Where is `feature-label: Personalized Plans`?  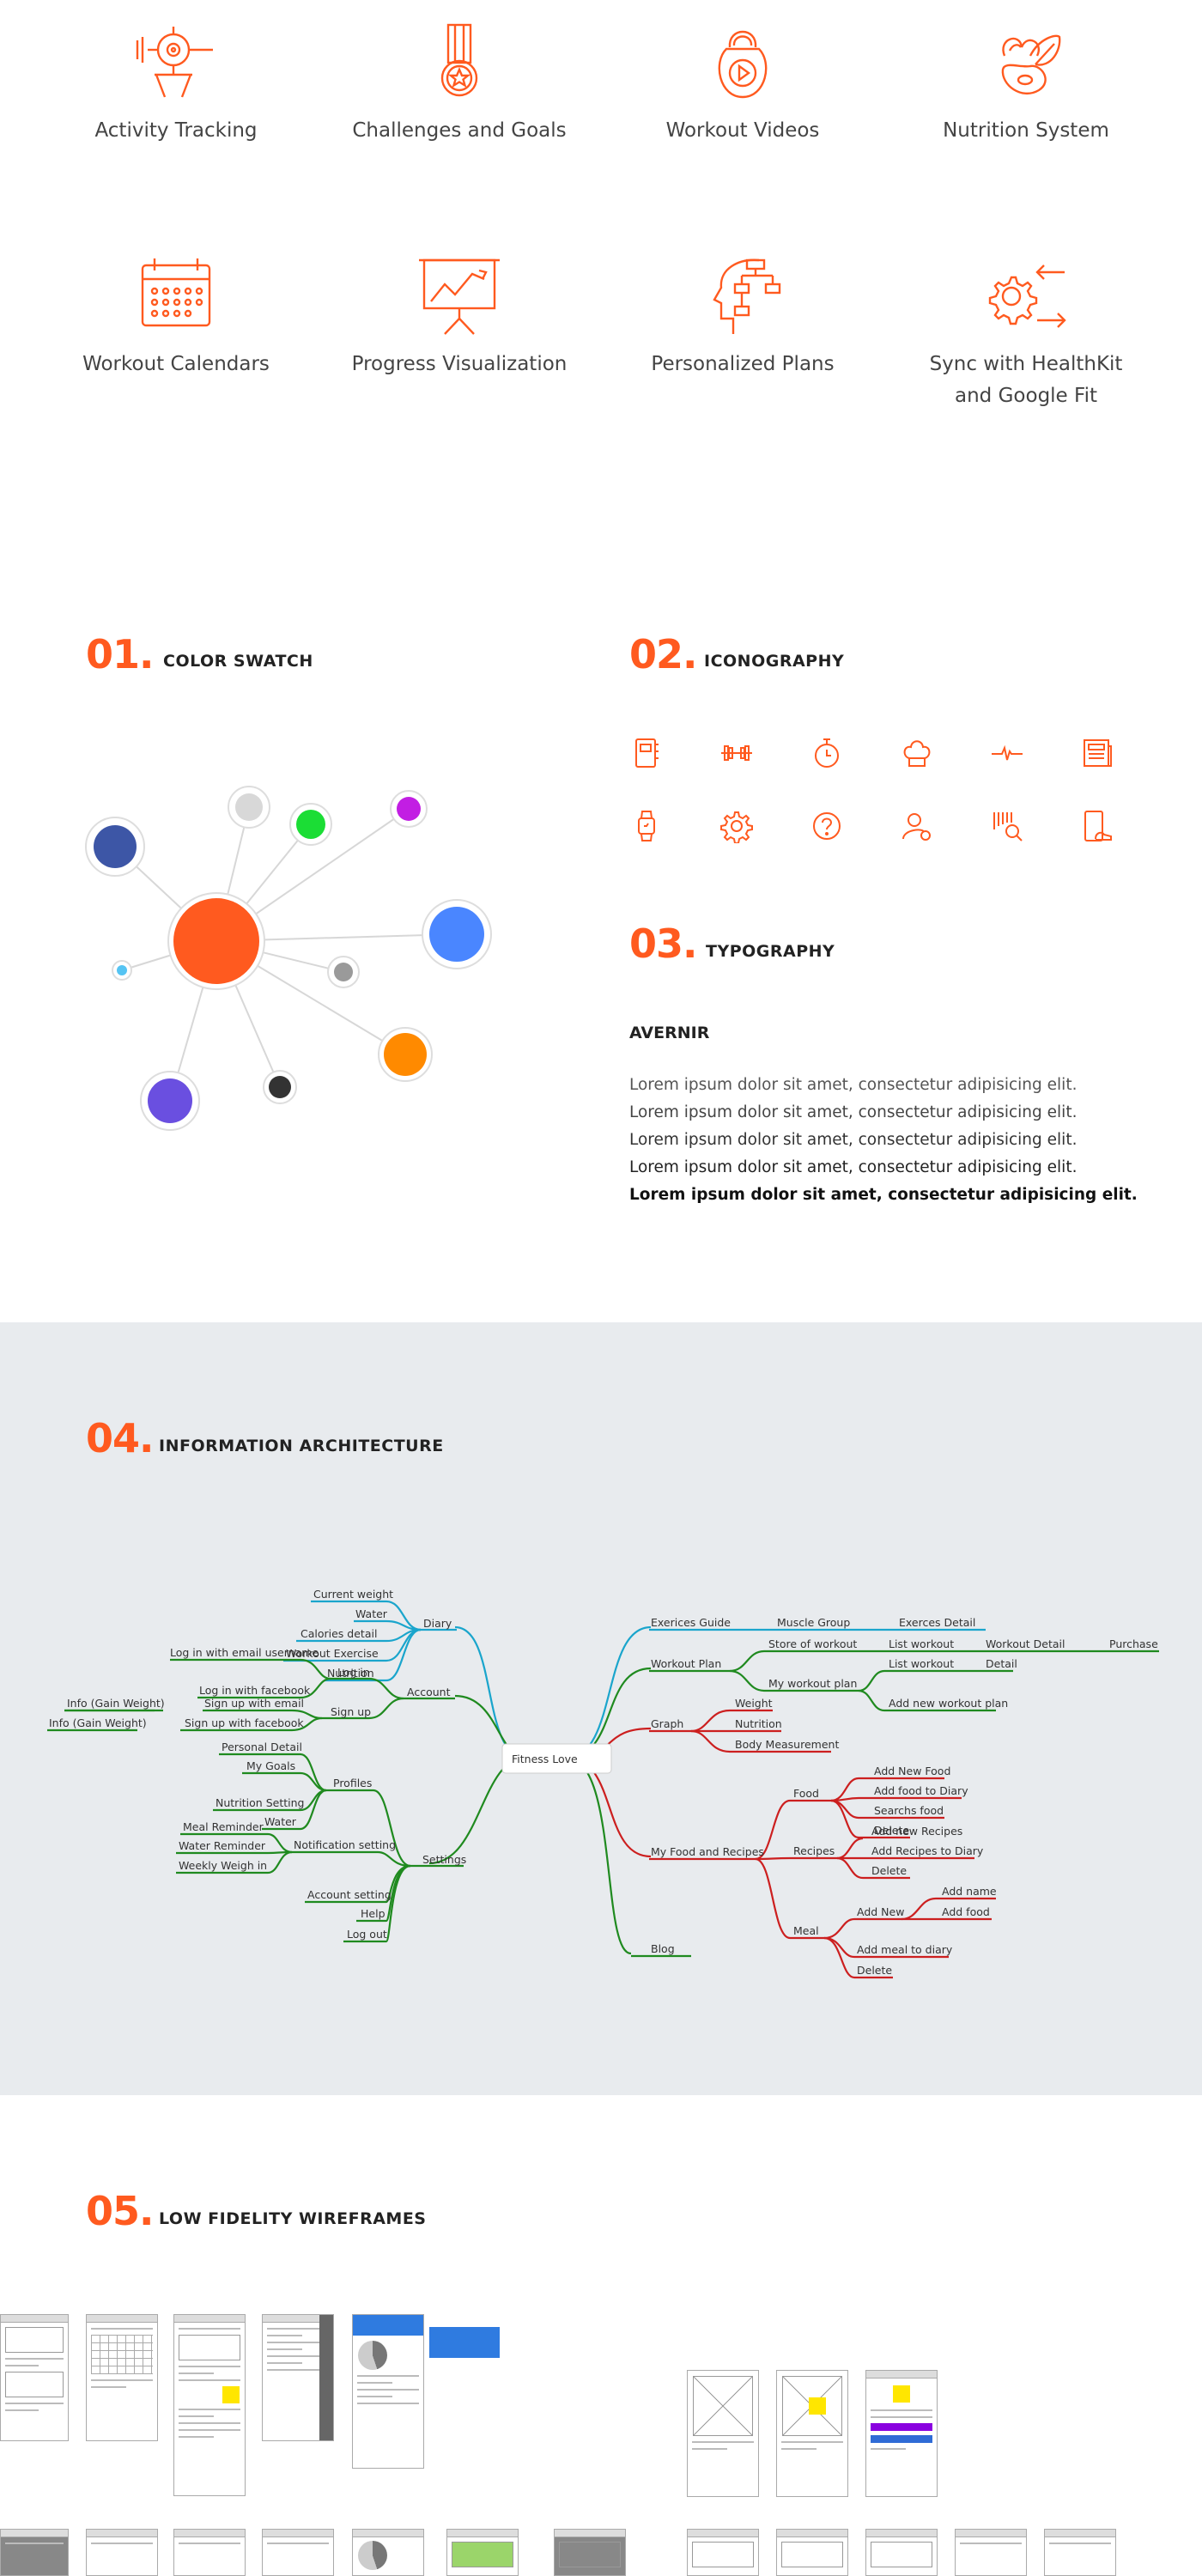
feature-label: Personalized Plans is located at coordinates (743, 364).